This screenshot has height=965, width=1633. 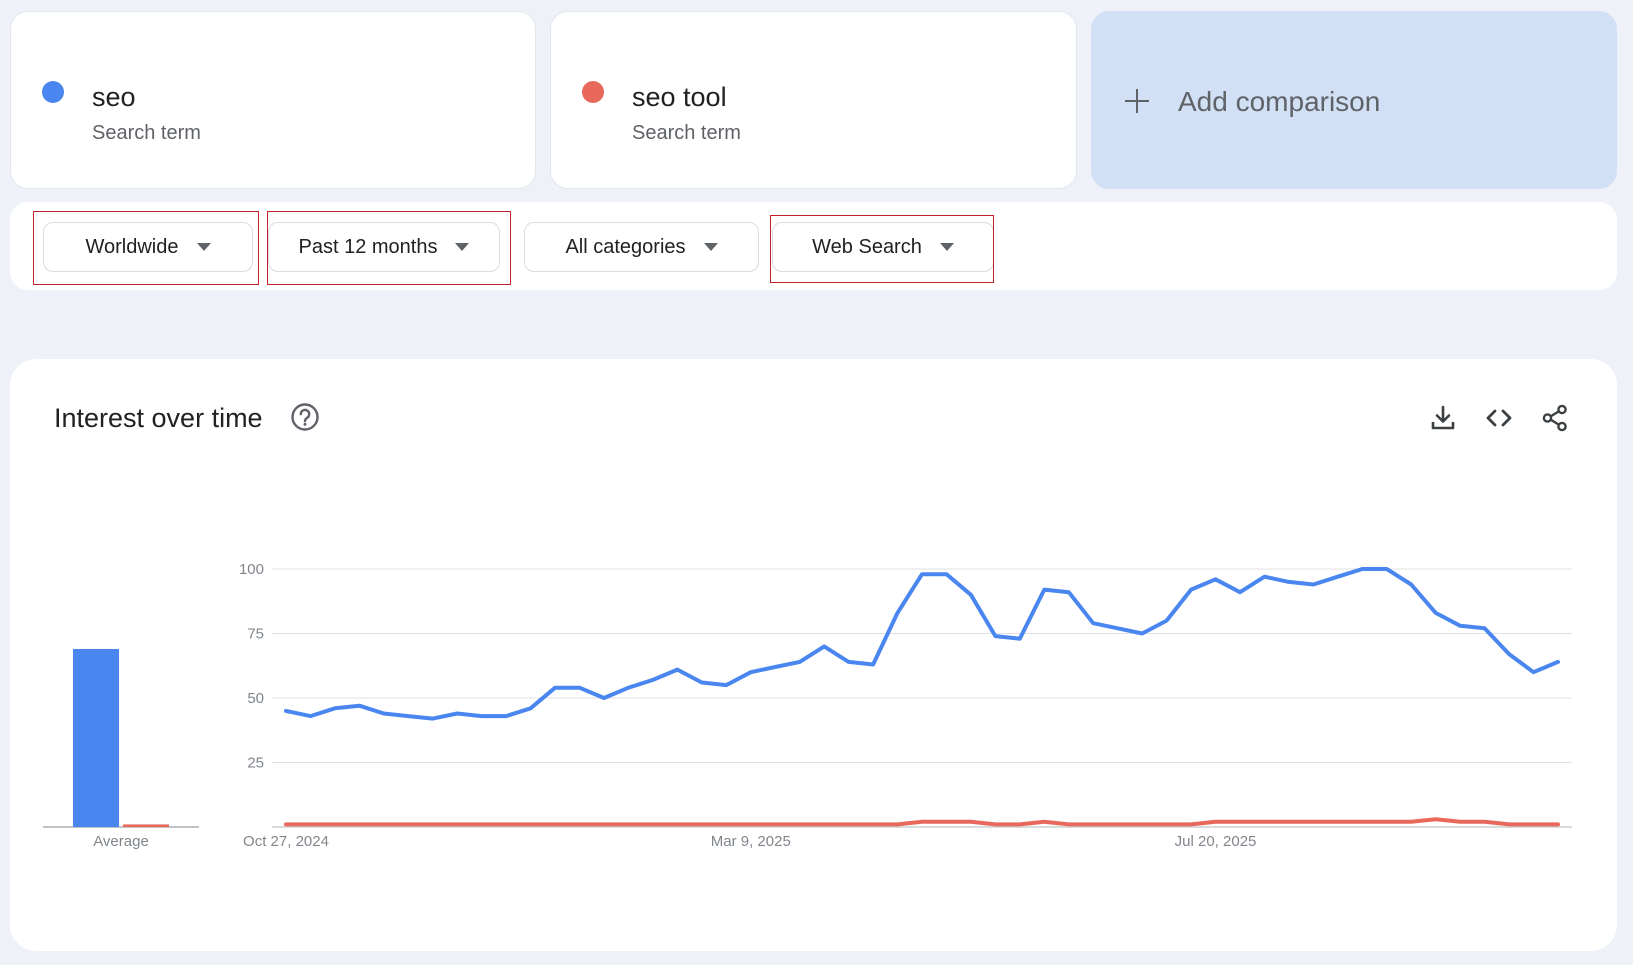 I want to click on download-icon, so click(x=1443, y=418).